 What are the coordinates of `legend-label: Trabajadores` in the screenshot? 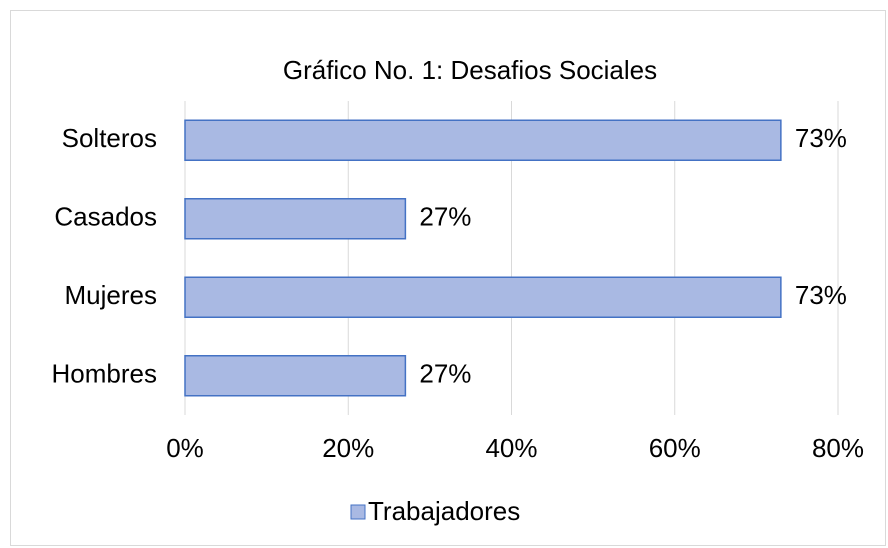 It's located at (444, 511).